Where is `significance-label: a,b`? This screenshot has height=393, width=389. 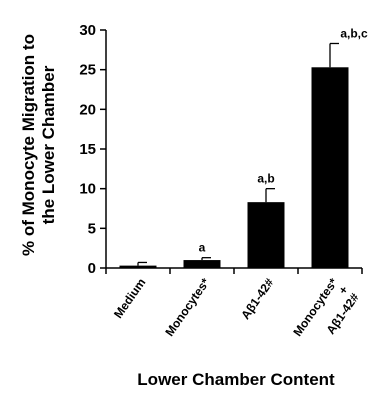 significance-label: a,b is located at coordinates (265, 179).